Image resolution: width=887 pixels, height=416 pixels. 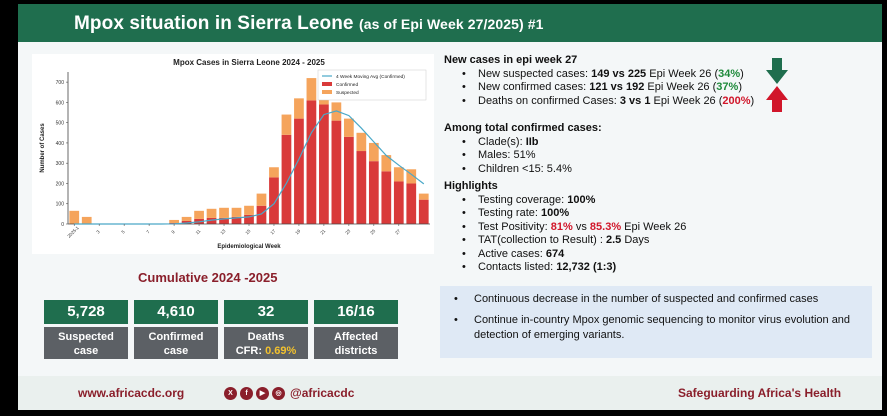 I want to click on legend-swatch, so click(x=327, y=84).